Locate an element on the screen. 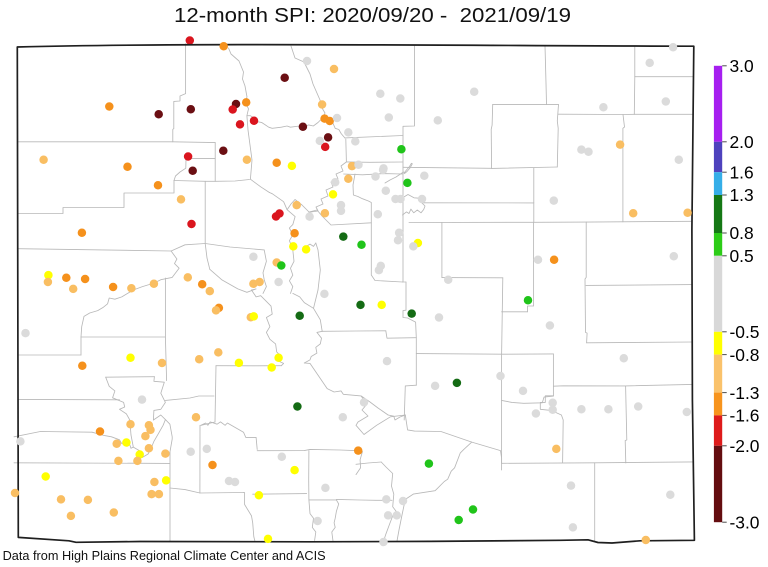  svg-text: 0.5 is located at coordinates (742, 256).